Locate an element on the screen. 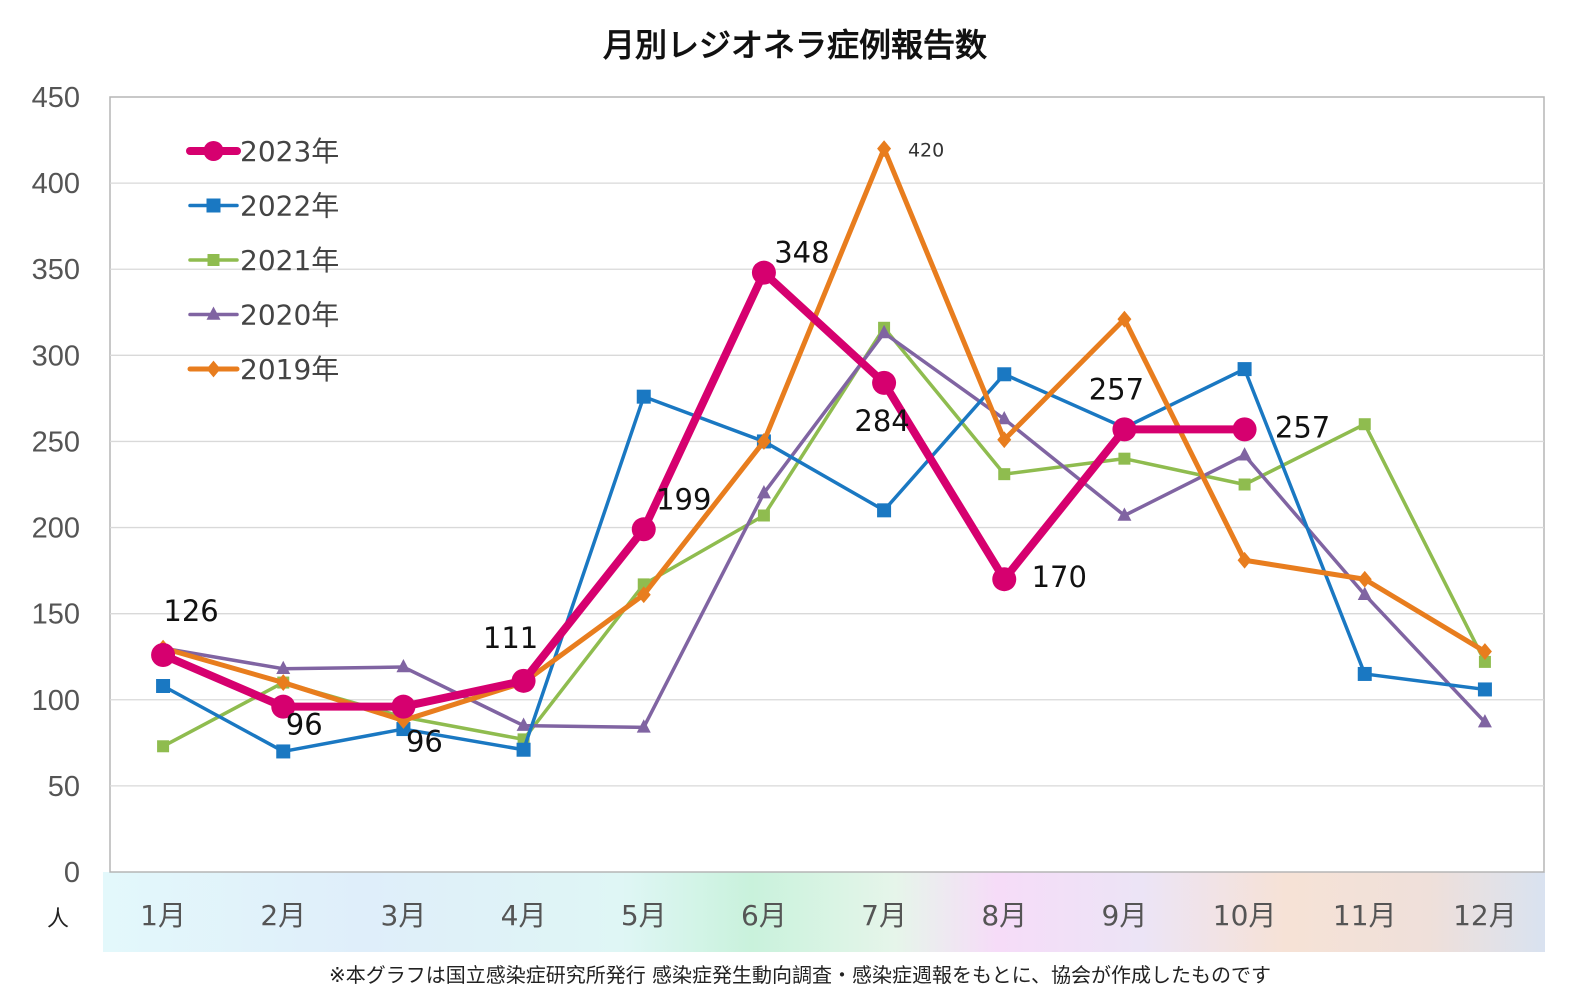 This screenshot has width=1590, height=992. y-tick-label: 400 is located at coordinates (56, 184).